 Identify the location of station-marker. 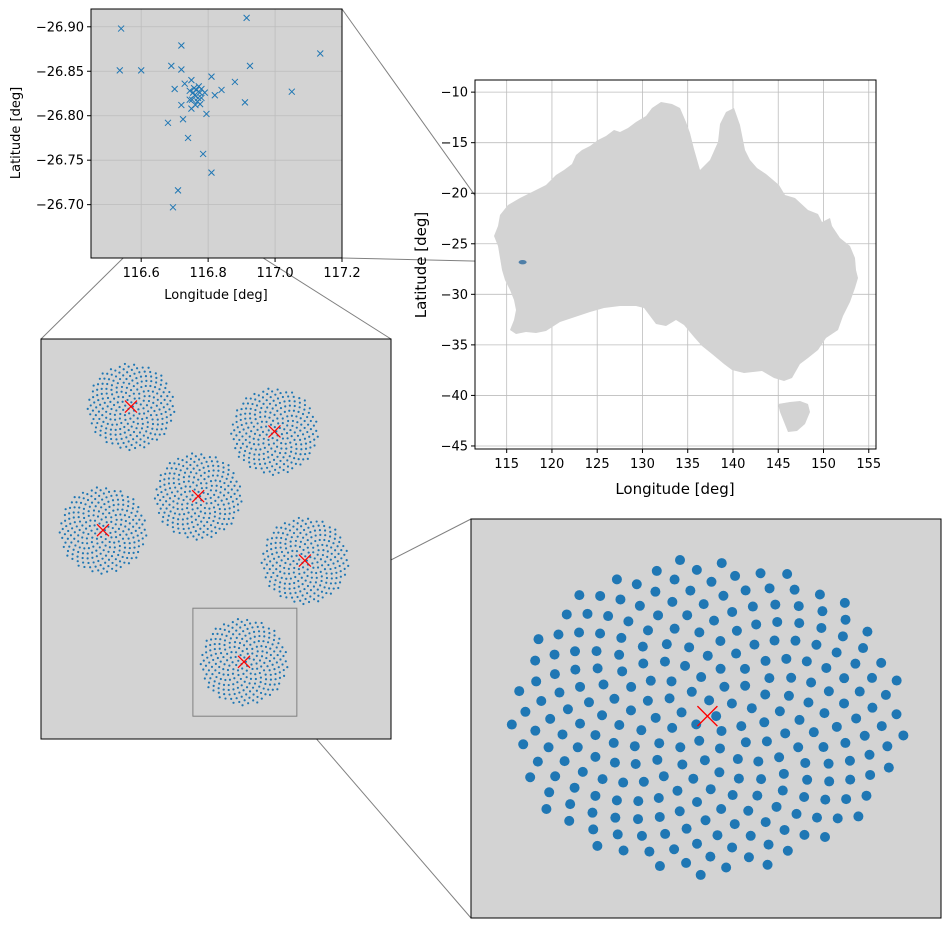
(120, 70).